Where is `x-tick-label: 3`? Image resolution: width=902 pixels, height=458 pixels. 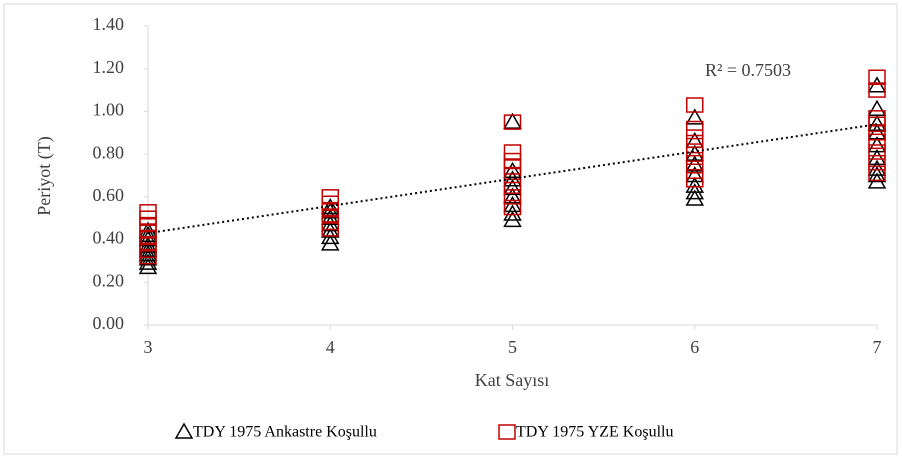
x-tick-label: 3 is located at coordinates (148, 347).